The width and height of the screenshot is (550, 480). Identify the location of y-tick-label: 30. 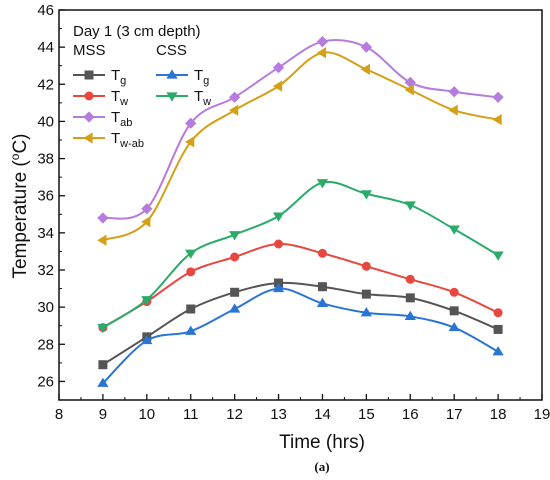
(45, 307).